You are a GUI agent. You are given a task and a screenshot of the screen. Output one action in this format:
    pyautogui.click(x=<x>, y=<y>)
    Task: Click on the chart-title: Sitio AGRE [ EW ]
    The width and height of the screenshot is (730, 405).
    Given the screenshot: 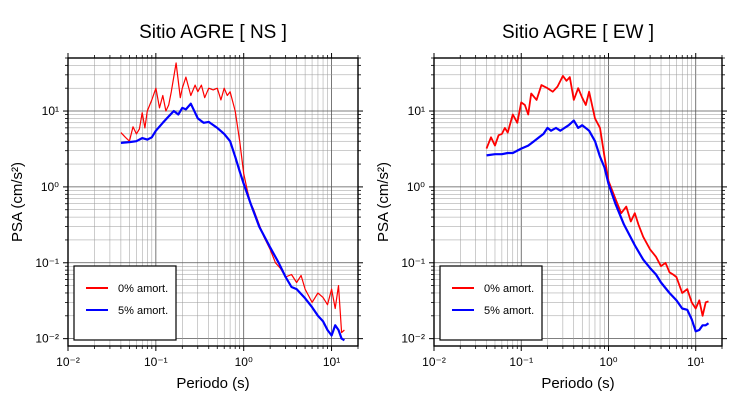 What is the action you would take?
    pyautogui.click(x=578, y=32)
    